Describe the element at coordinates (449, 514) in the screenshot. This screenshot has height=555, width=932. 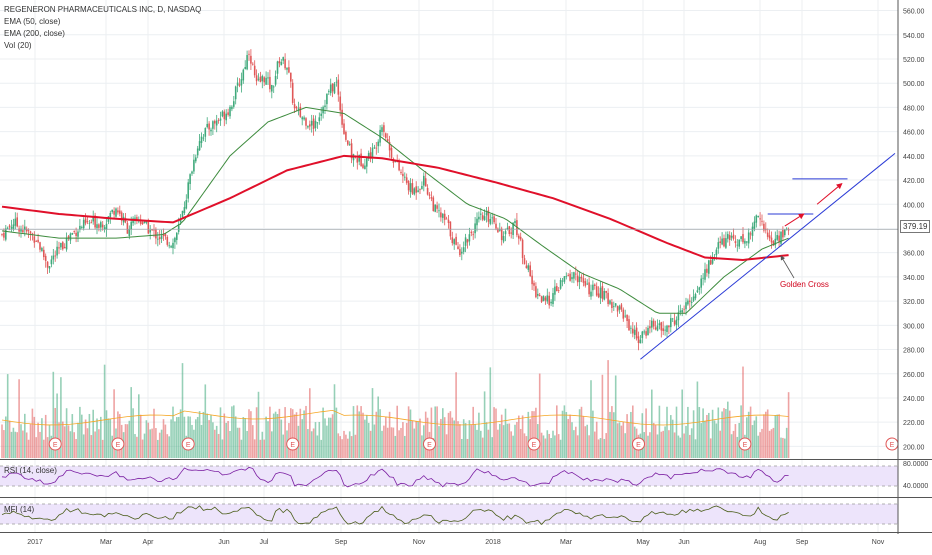
I see `mfi-band` at that location.